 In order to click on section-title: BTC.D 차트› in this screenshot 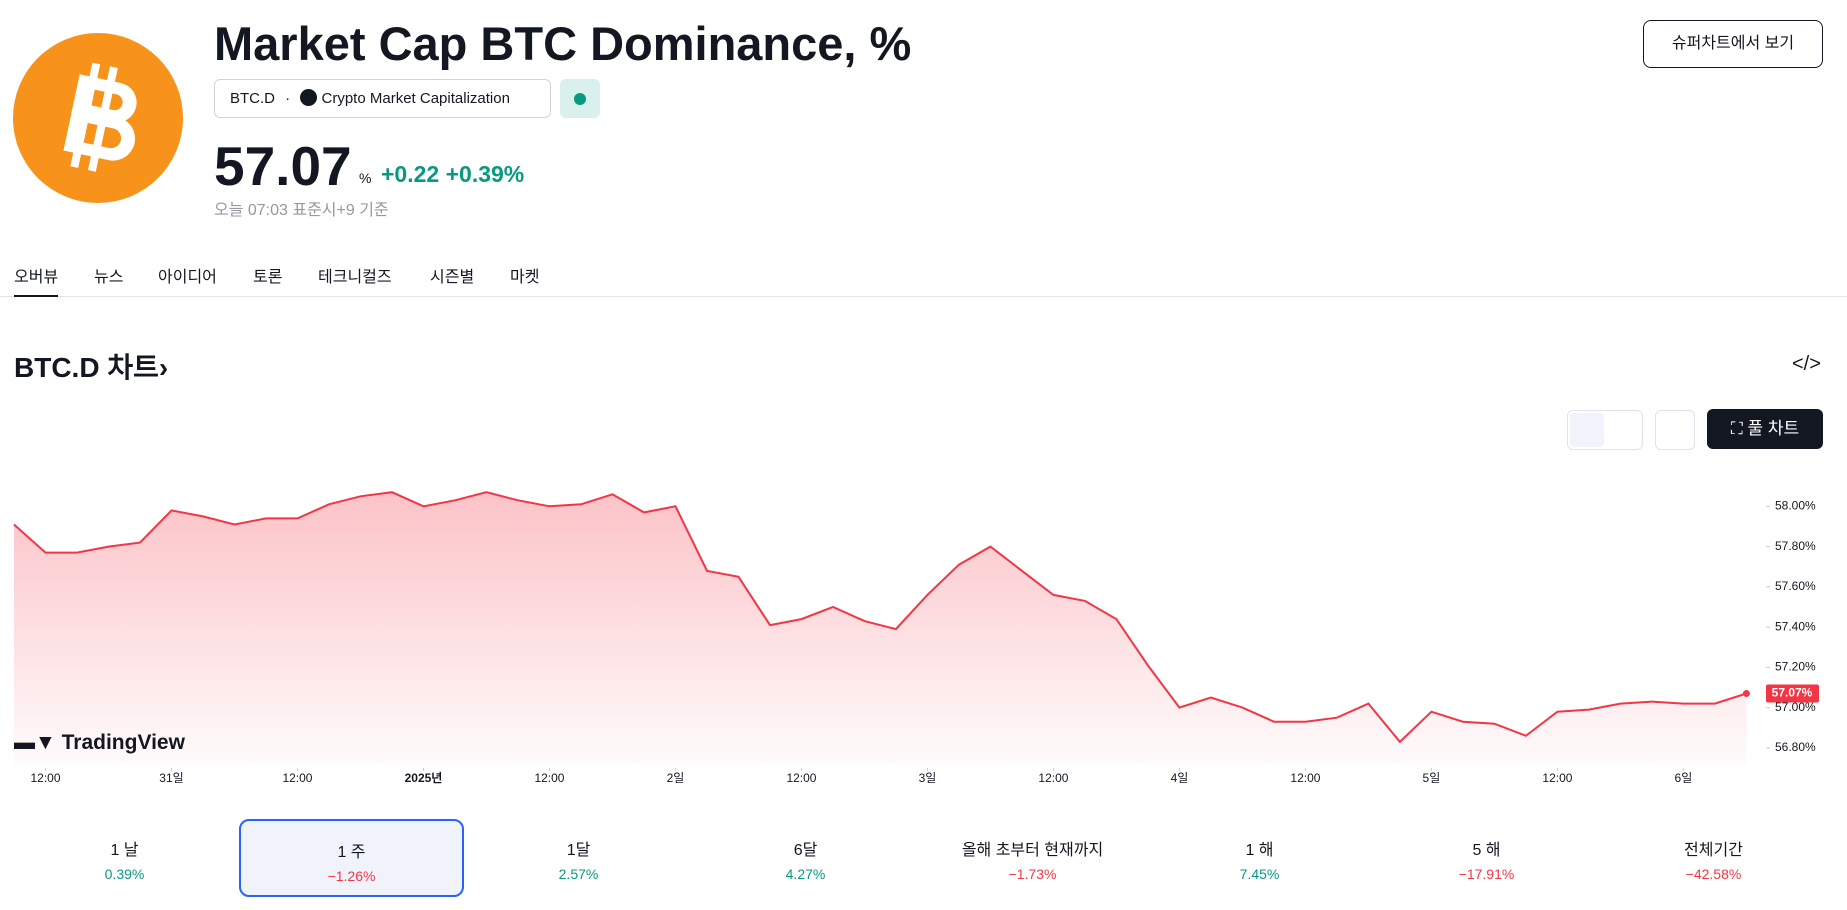, I will do `click(91, 367)`.